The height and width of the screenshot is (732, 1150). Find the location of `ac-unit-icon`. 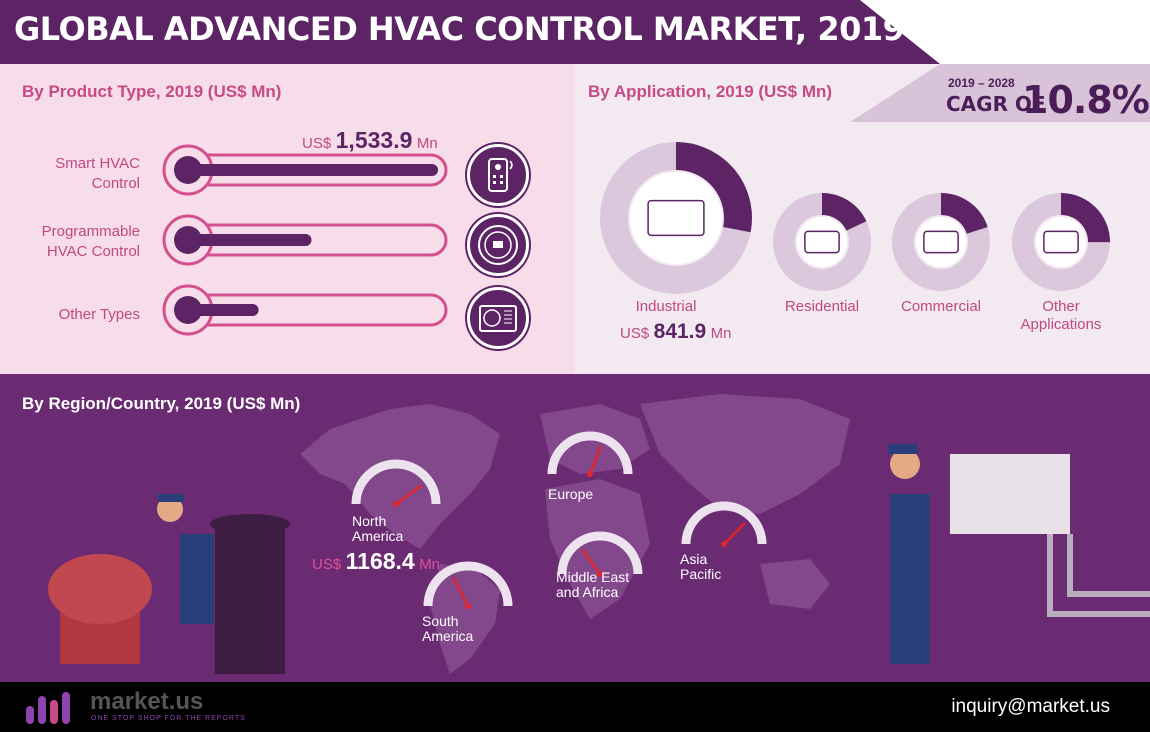

ac-unit-icon is located at coordinates (498, 318).